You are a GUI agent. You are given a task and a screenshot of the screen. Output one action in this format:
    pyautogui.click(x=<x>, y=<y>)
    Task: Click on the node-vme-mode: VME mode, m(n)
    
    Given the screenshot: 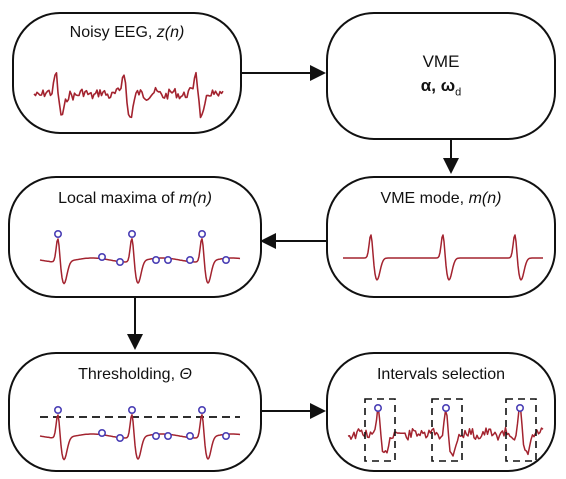 What is the action you would take?
    pyautogui.click(x=441, y=237)
    